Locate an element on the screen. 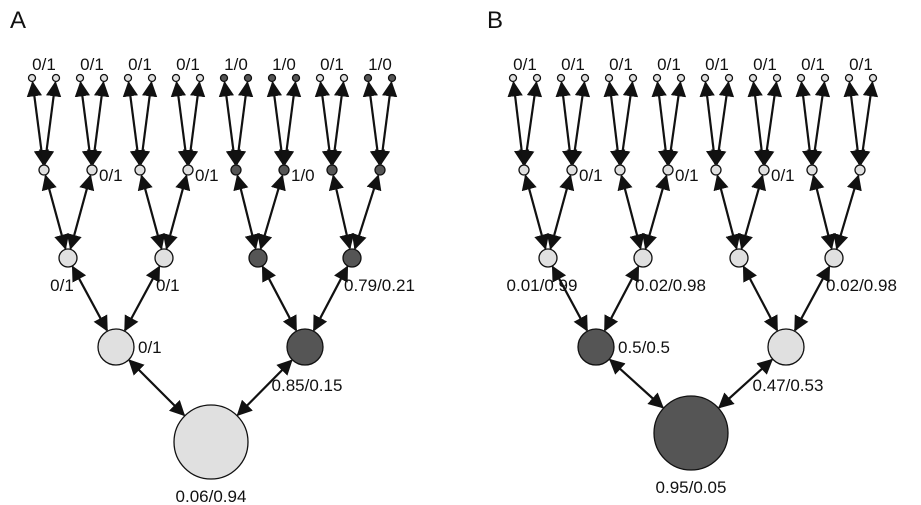 This screenshot has width=921, height=505. level2-label: 0.02/0.98 is located at coordinates (670, 285).